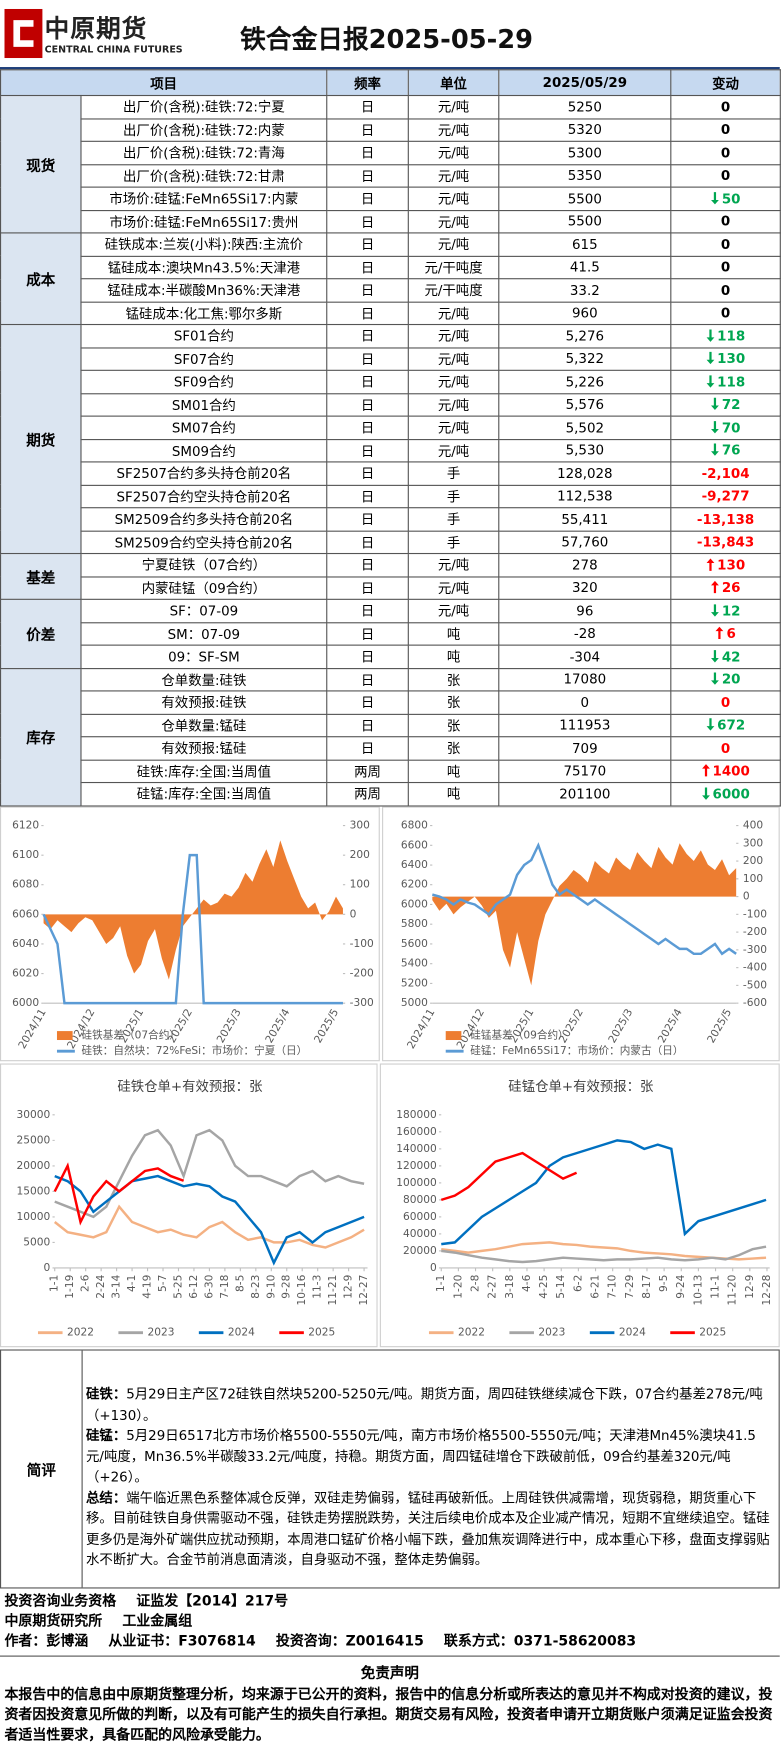 This screenshot has width=782, height=1756. What do you see at coordinates (208, 1286) in the screenshot?
I see `x-tick-label: 6-30` at bounding box center [208, 1286].